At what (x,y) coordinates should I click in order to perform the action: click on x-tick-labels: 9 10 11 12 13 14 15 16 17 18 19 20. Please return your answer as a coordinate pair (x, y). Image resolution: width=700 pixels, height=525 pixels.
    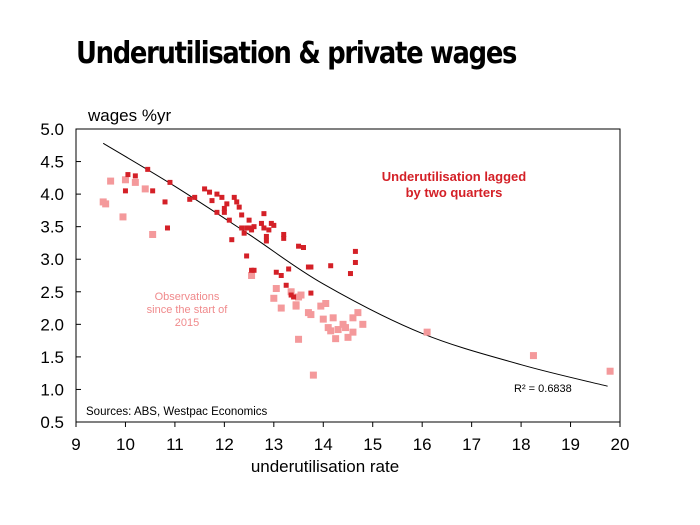
    Looking at the image, I should click on (350, 438).